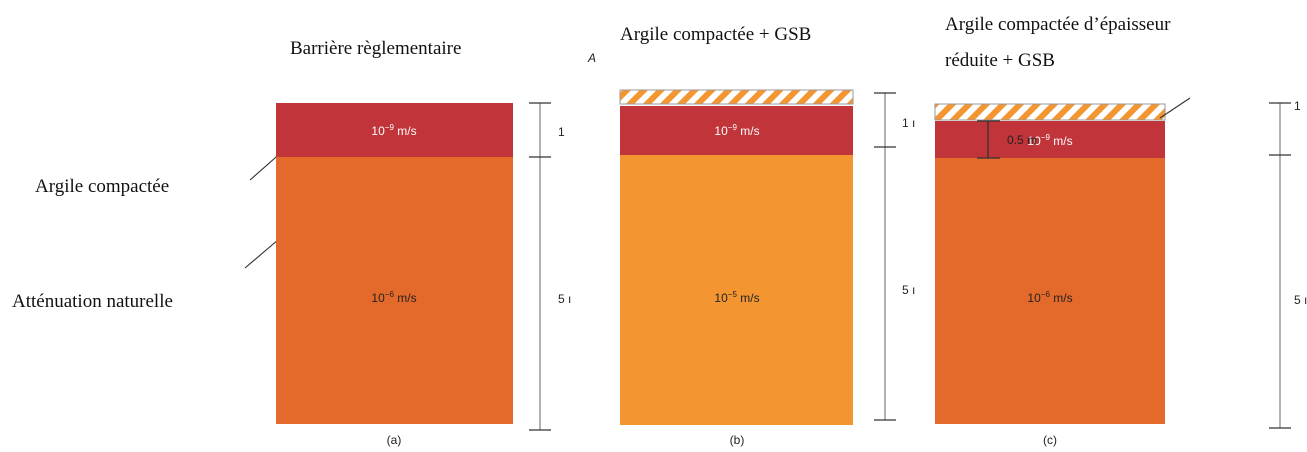 Image resolution: width=1307 pixels, height=452 pixels. Describe the element at coordinates (1022, 140) in the screenshot. I see `thickness-label: 0.5 m` at that location.